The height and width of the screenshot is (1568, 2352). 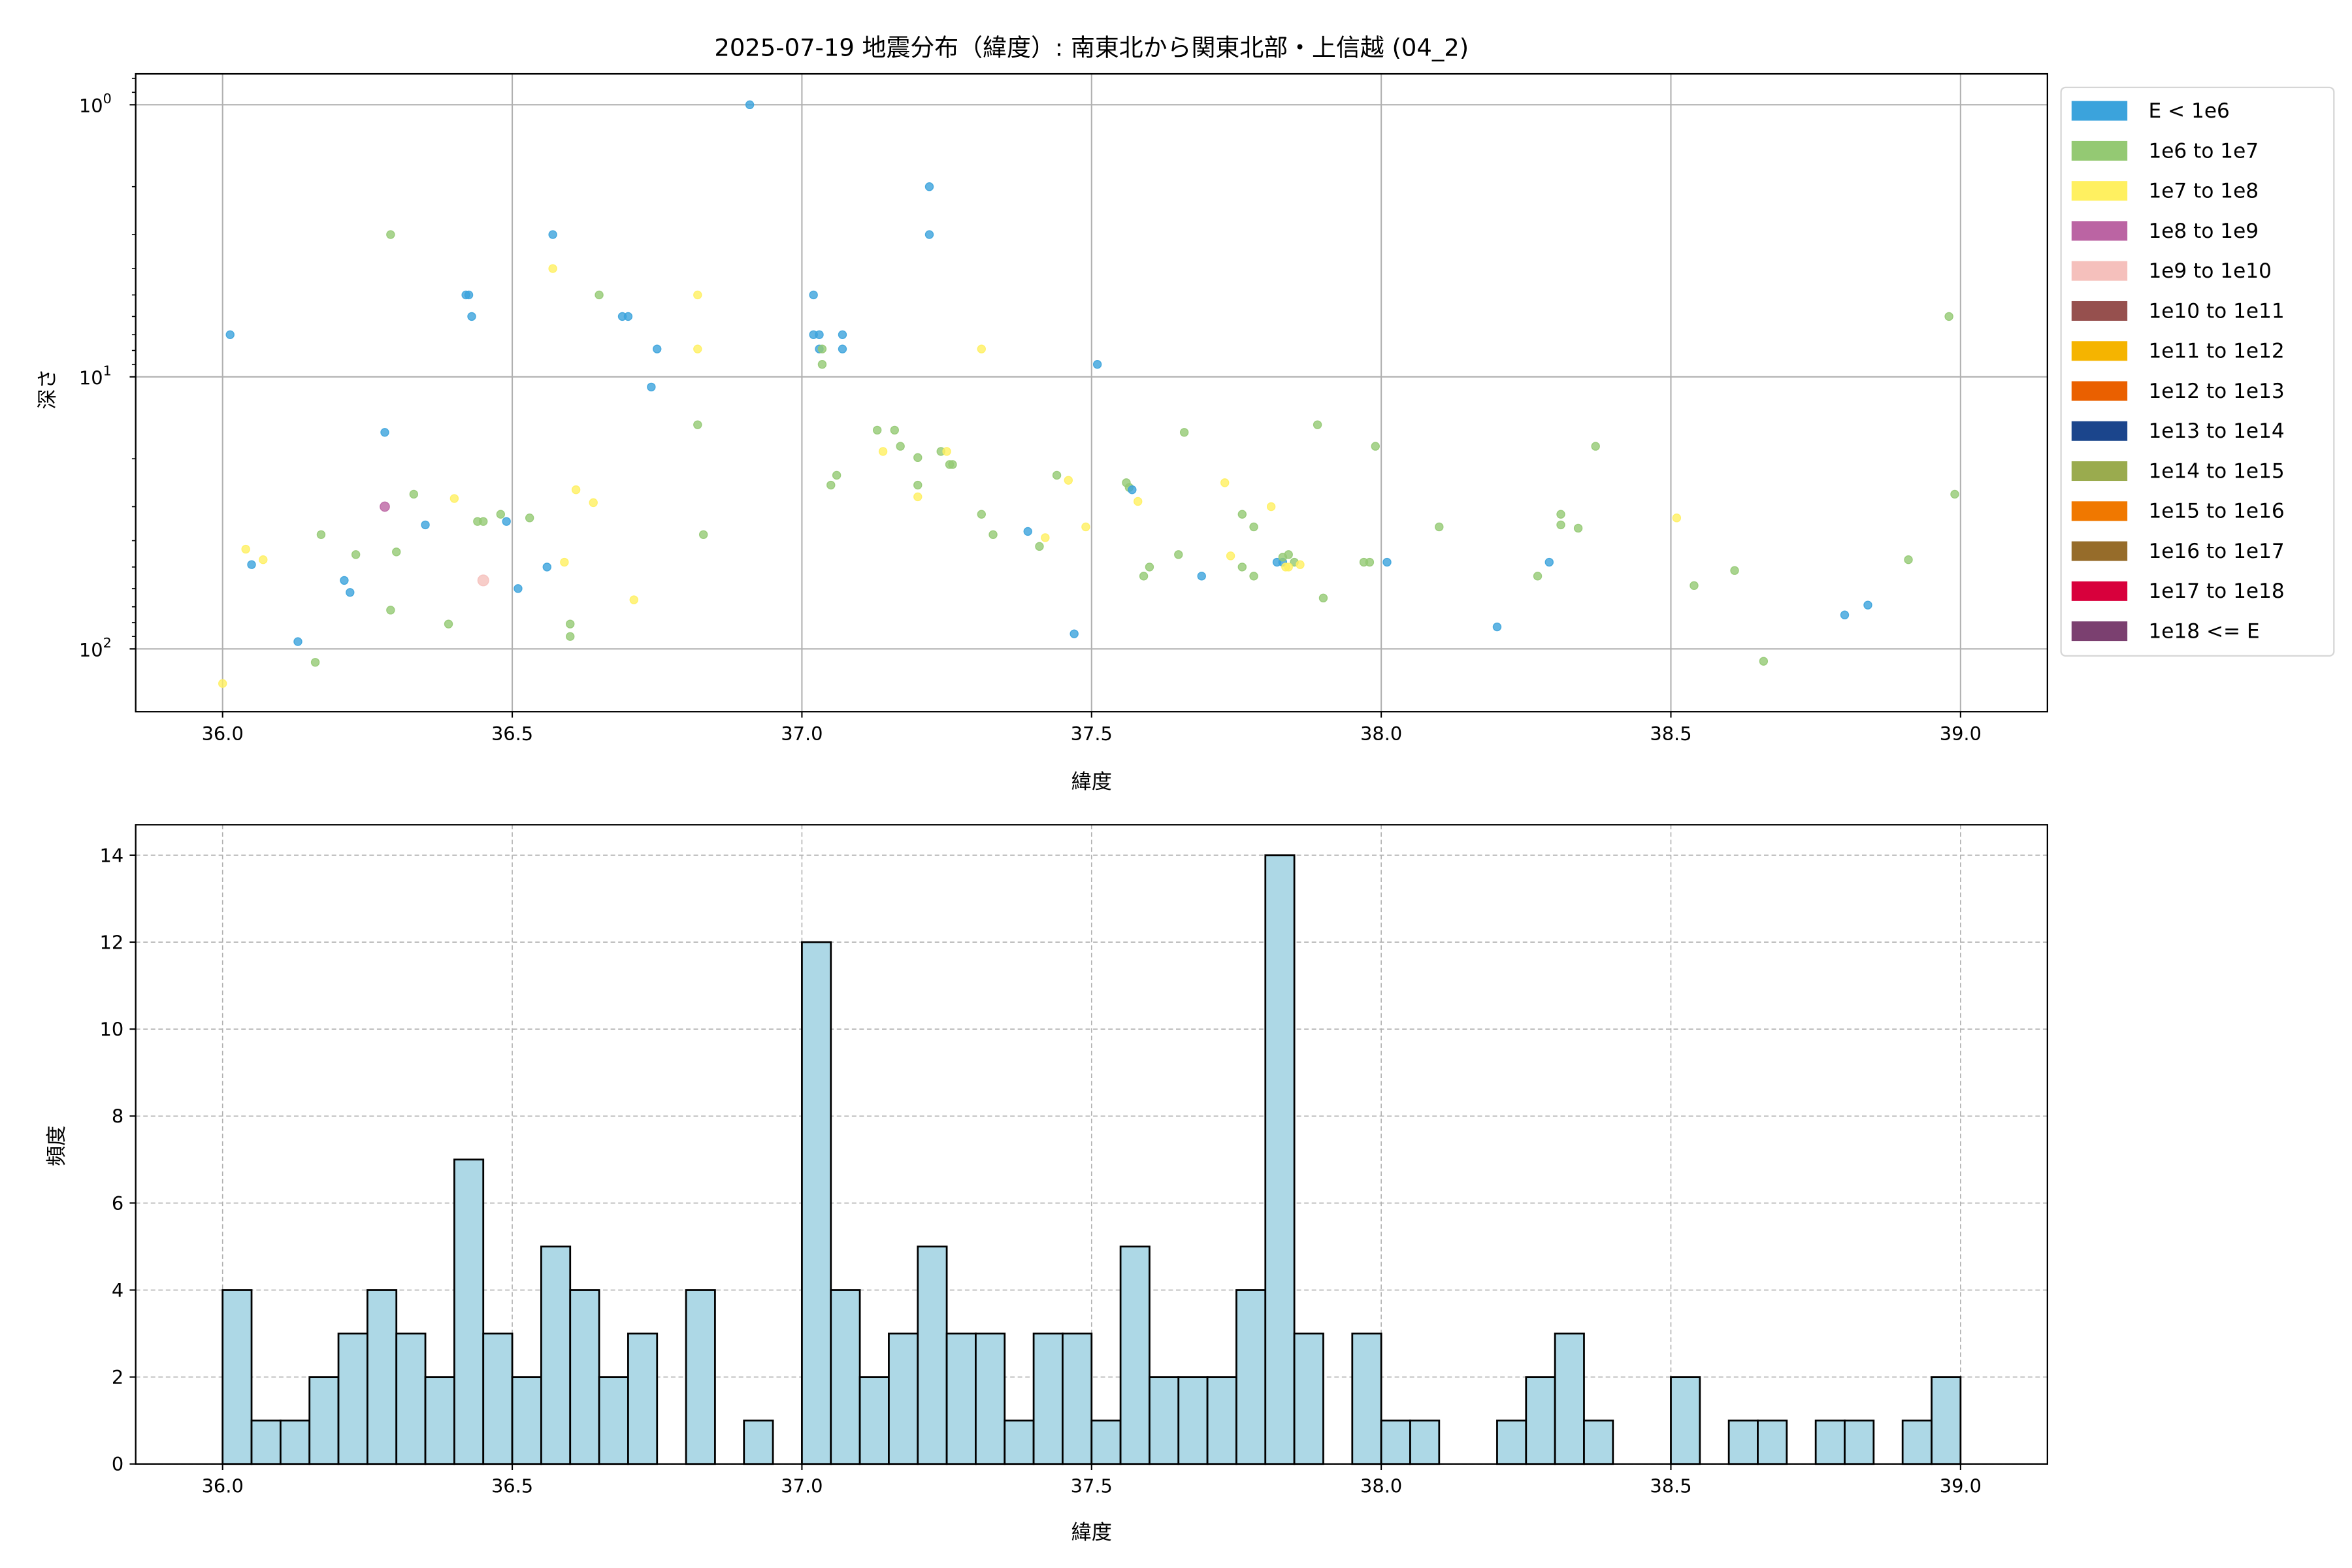 I want to click on x-tick-label: 37.5, so click(x=1092, y=1486).